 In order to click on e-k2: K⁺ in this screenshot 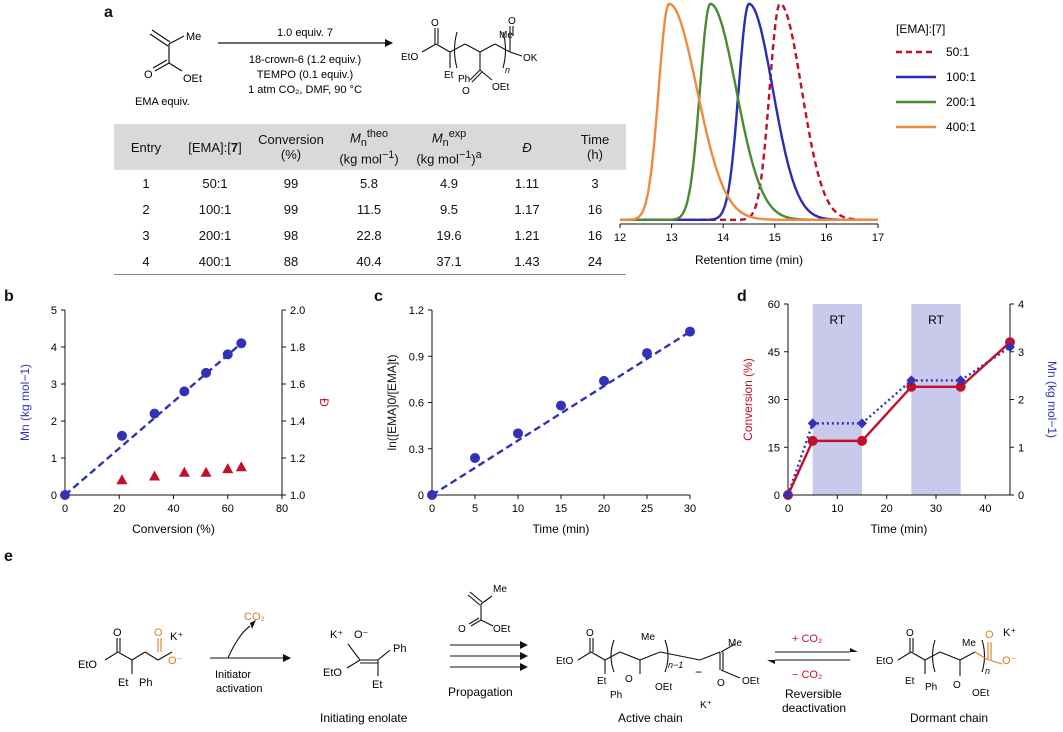, I will do `click(336, 635)`.